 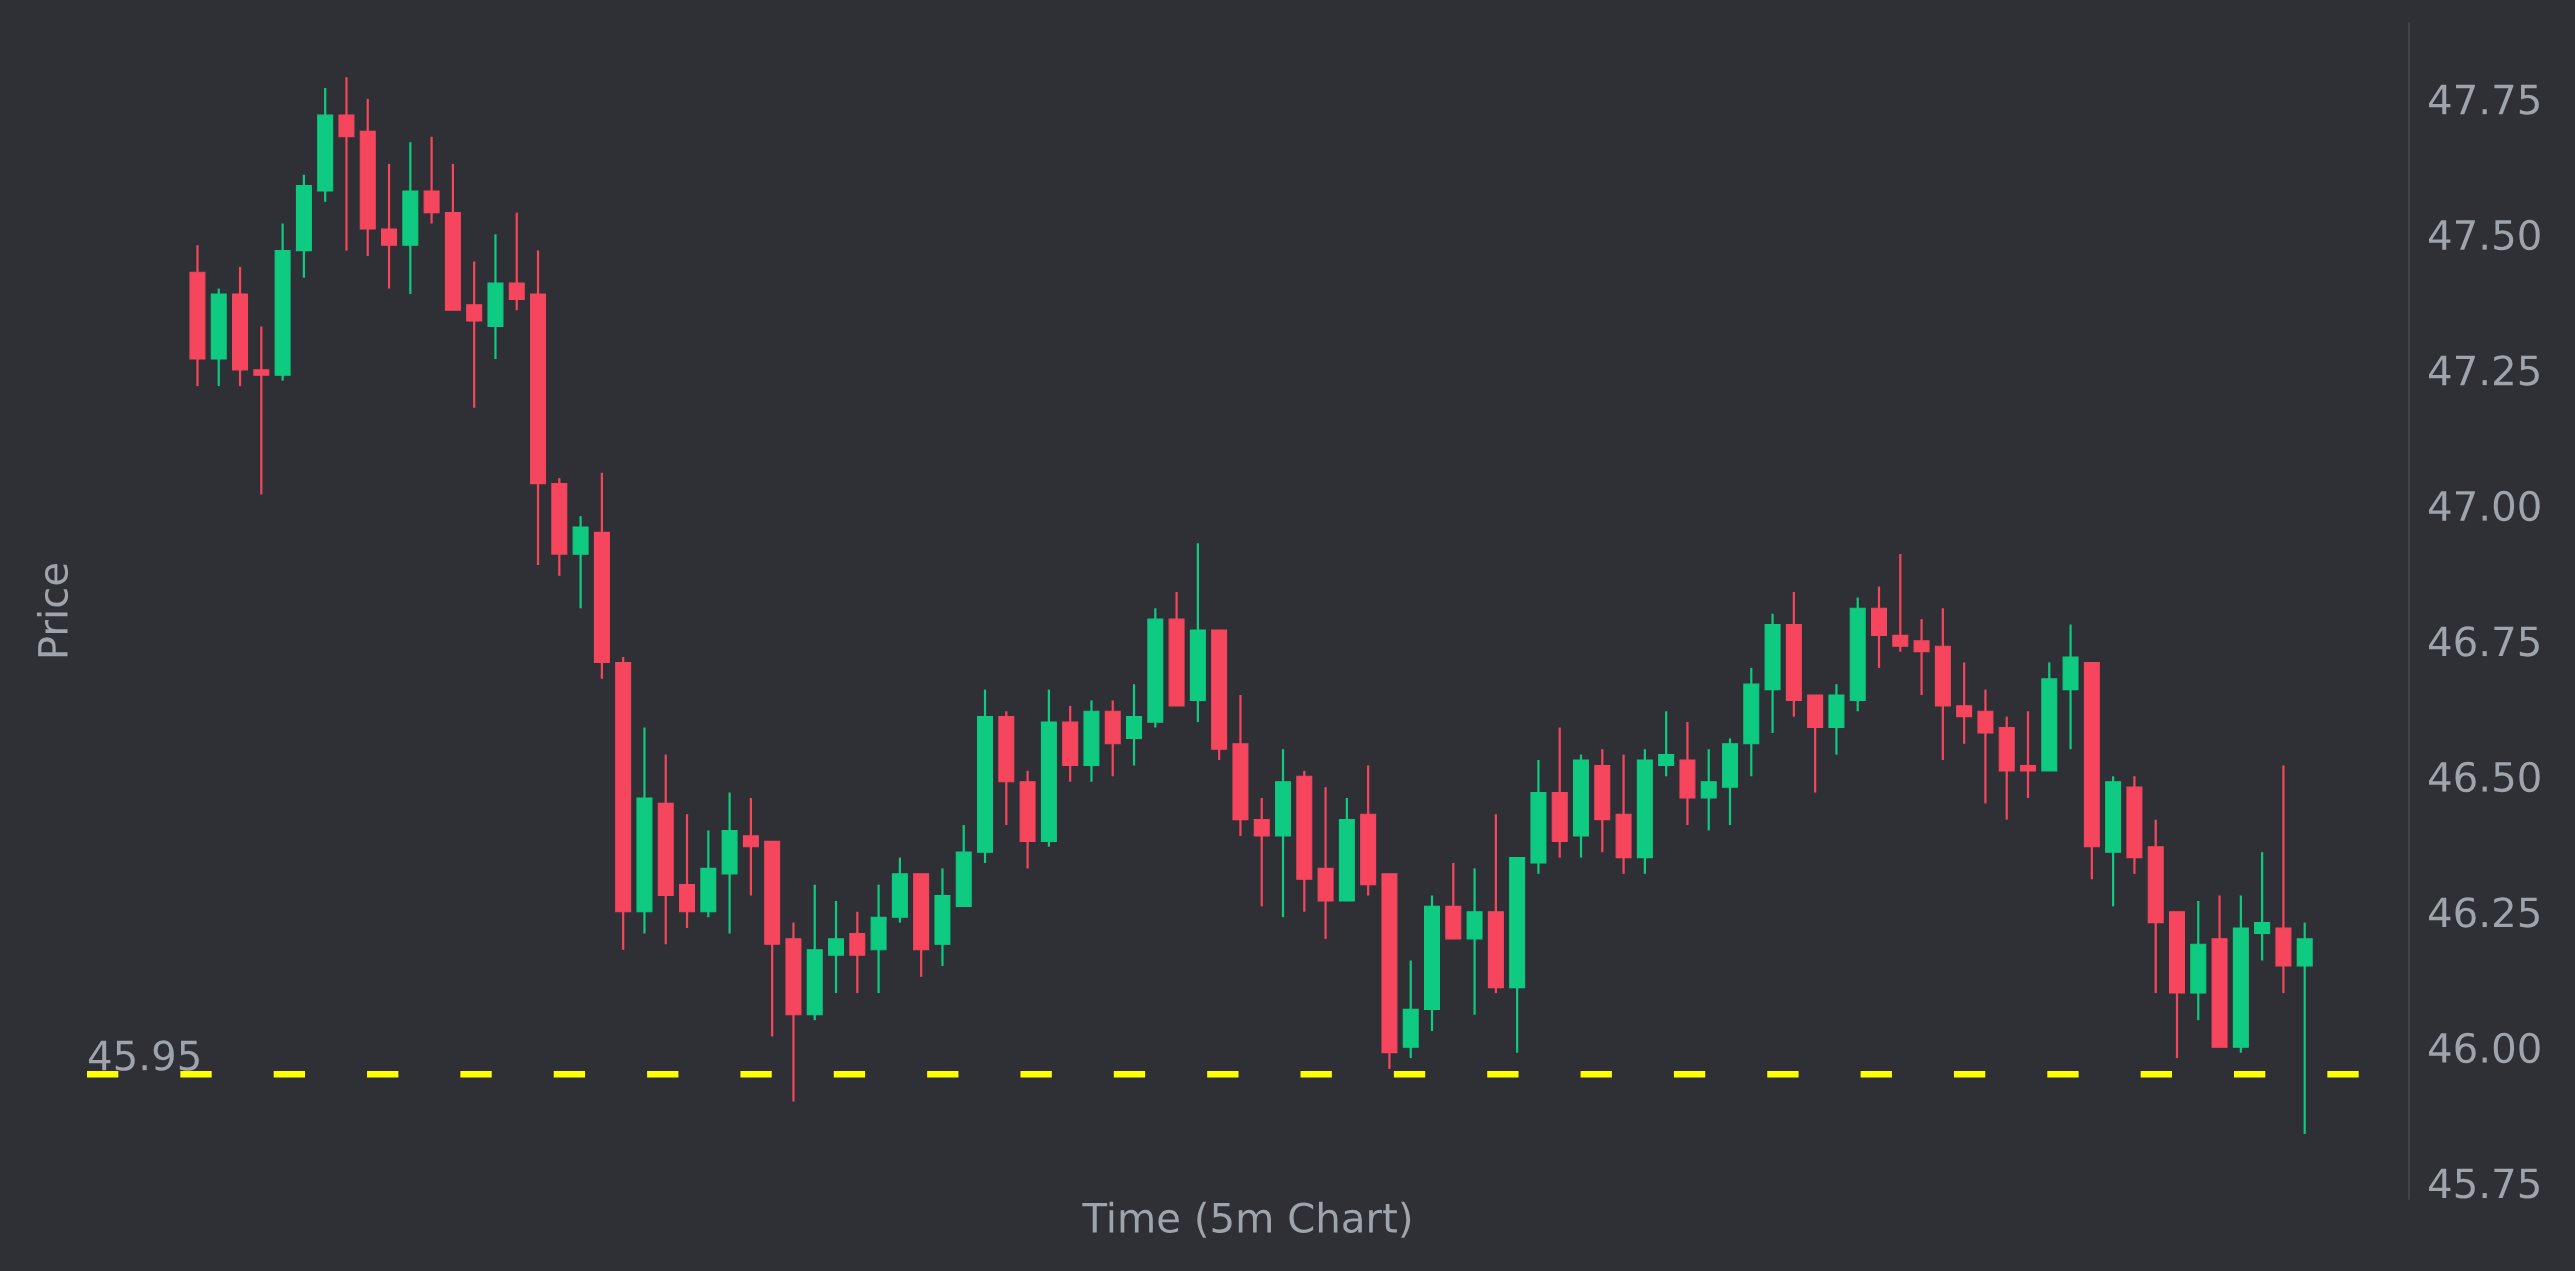 What do you see at coordinates (143, 1055) in the screenshot?
I see `ref-line-label: 45.95` at bounding box center [143, 1055].